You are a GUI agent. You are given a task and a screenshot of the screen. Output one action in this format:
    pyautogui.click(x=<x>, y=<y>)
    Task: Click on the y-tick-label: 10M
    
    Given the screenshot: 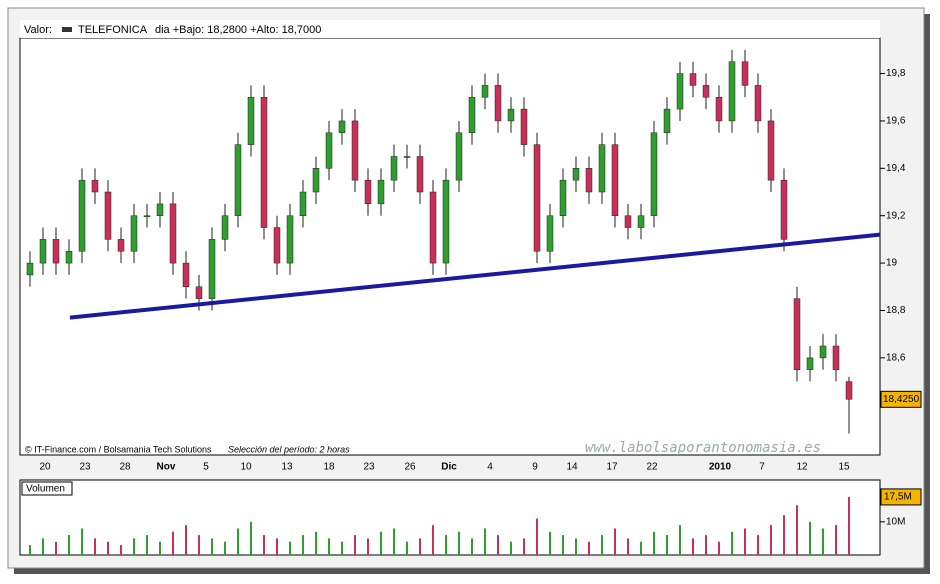 What is the action you would take?
    pyautogui.click(x=895, y=521)
    